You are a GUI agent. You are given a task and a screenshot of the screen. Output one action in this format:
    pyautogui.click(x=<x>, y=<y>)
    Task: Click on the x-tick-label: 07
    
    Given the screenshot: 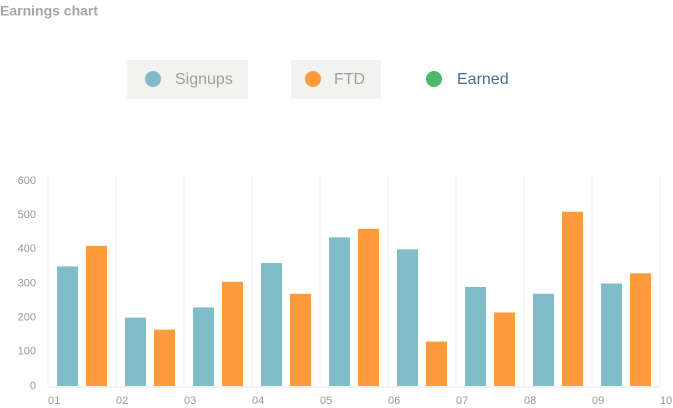 What is the action you would take?
    pyautogui.click(x=462, y=401)
    